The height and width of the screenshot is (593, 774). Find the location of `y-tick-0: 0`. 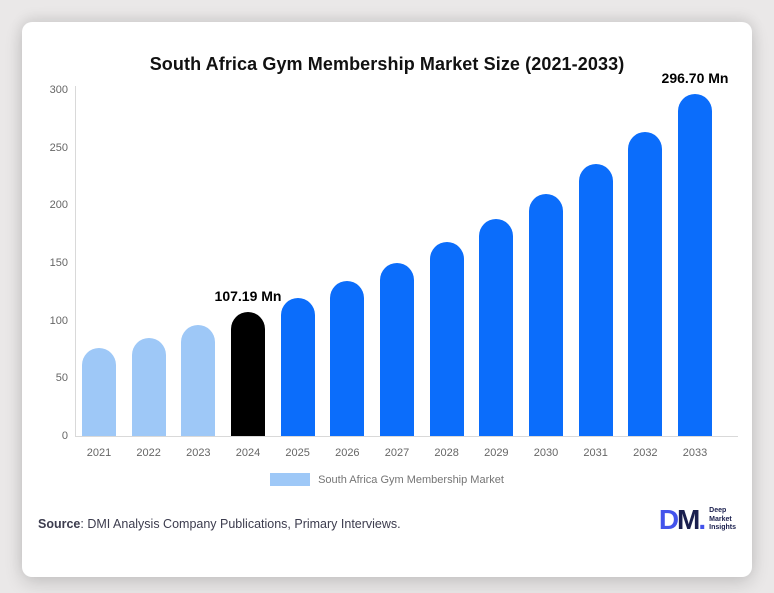

y-tick-0: 0 is located at coordinates (64, 436).